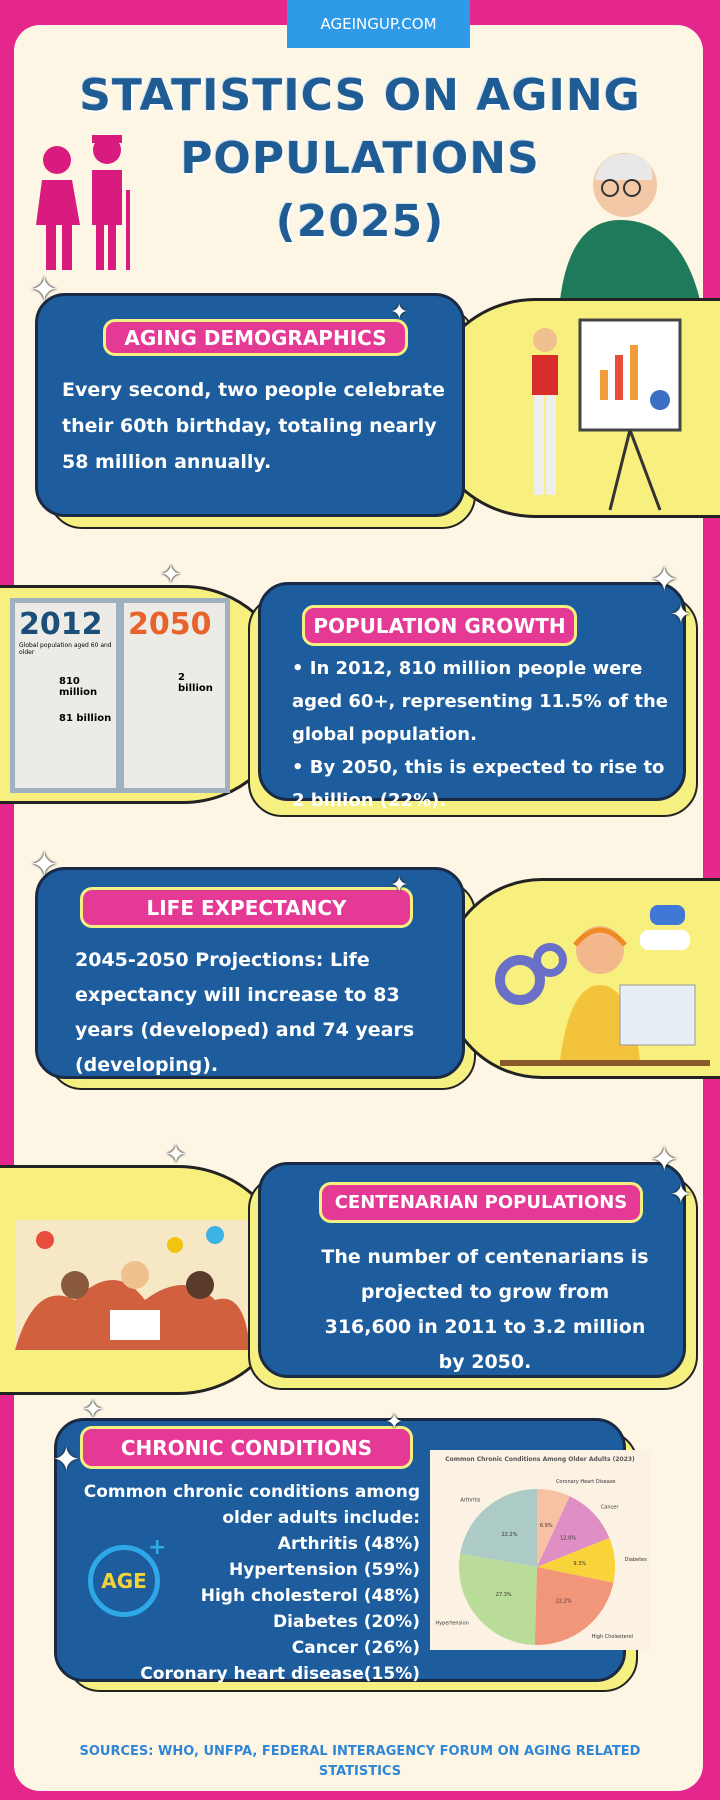 Image resolution: width=720 pixels, height=1800 pixels. Describe the element at coordinates (574, 1606) in the screenshot. I see `pie-slice-high-cholesterol` at that location.